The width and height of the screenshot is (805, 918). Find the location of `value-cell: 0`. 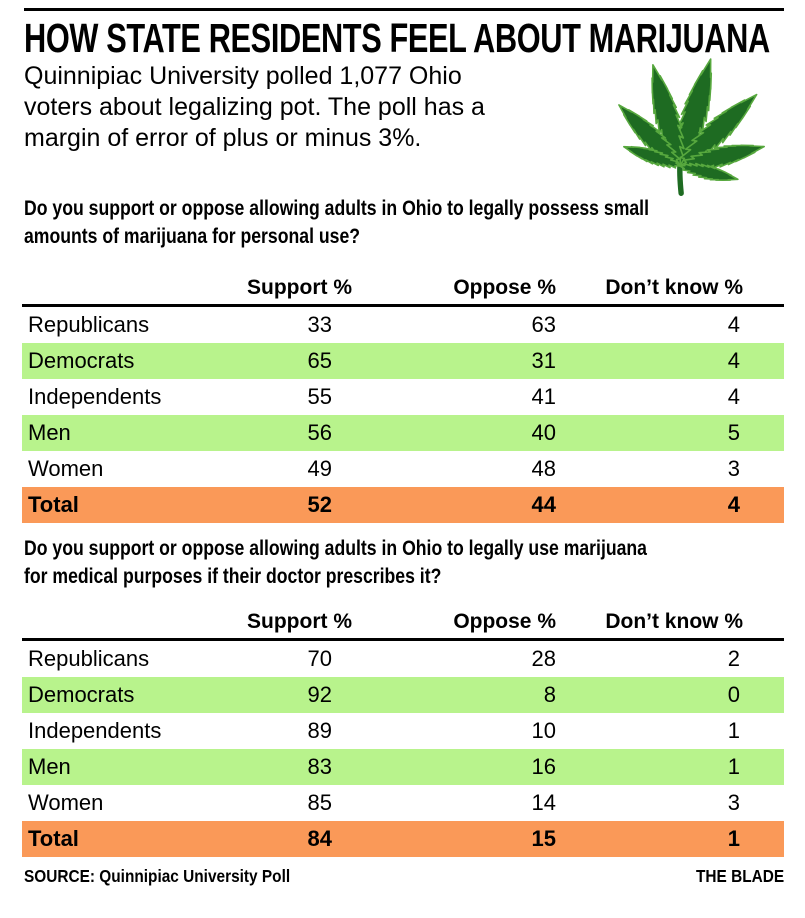

value-cell: 0 is located at coordinates (733, 694).